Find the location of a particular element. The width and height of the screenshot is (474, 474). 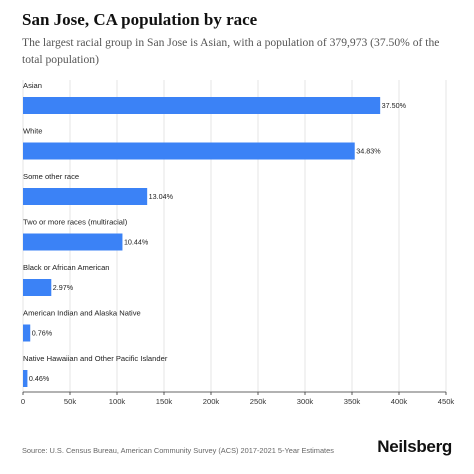

x-tick-label: 0 is located at coordinates (23, 401).